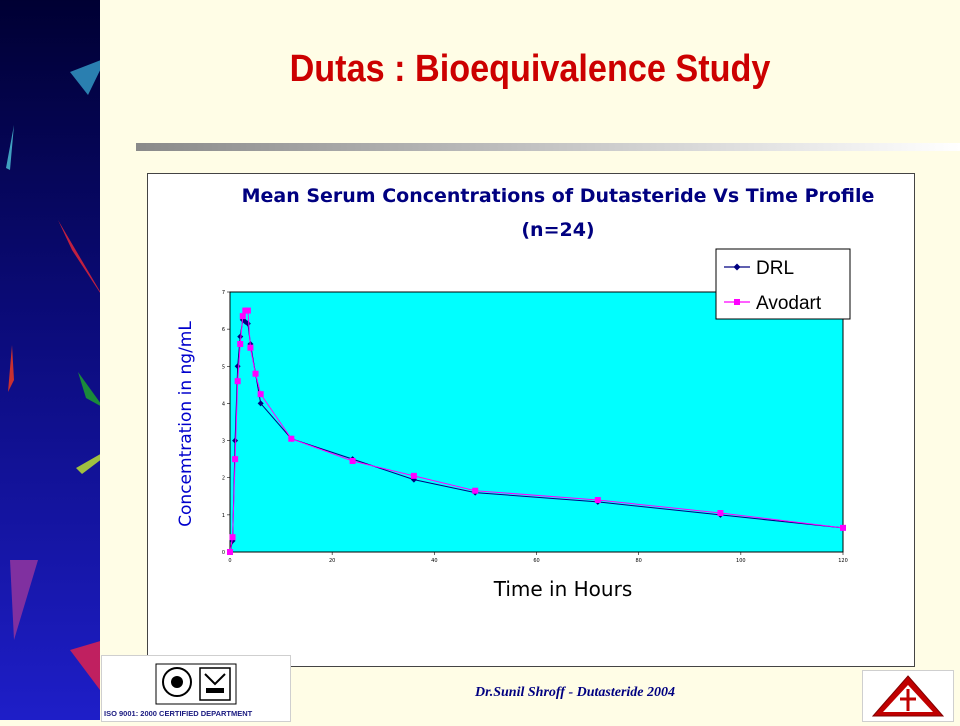 The height and width of the screenshot is (726, 960). Describe the element at coordinates (223, 553) in the screenshot. I see `y-tick-label: 0` at that location.